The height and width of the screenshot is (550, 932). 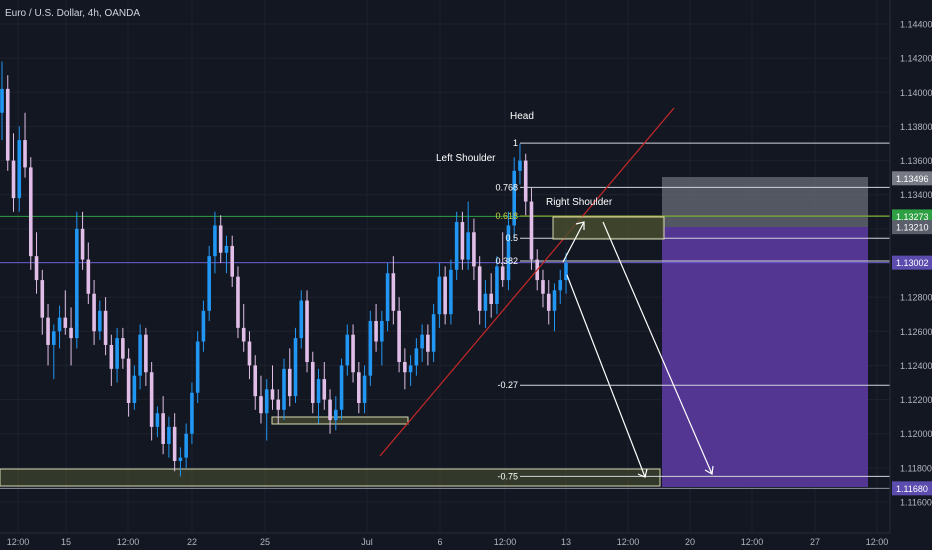 I want to click on projection-arrows, so click(x=638, y=349).